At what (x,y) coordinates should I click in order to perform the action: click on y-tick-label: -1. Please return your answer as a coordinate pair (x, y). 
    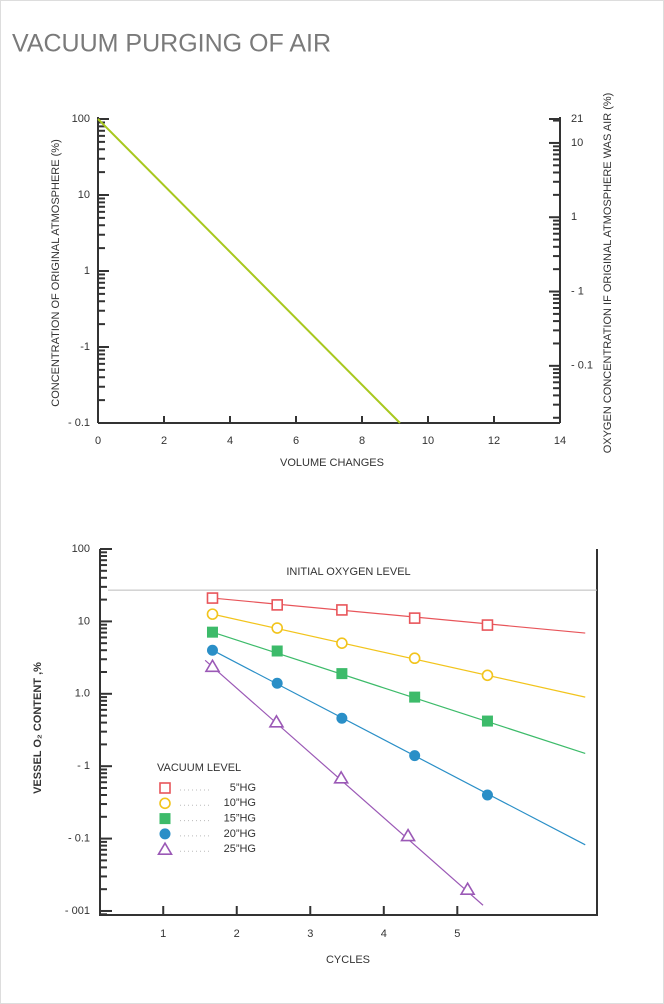
    Looking at the image, I should click on (85, 347).